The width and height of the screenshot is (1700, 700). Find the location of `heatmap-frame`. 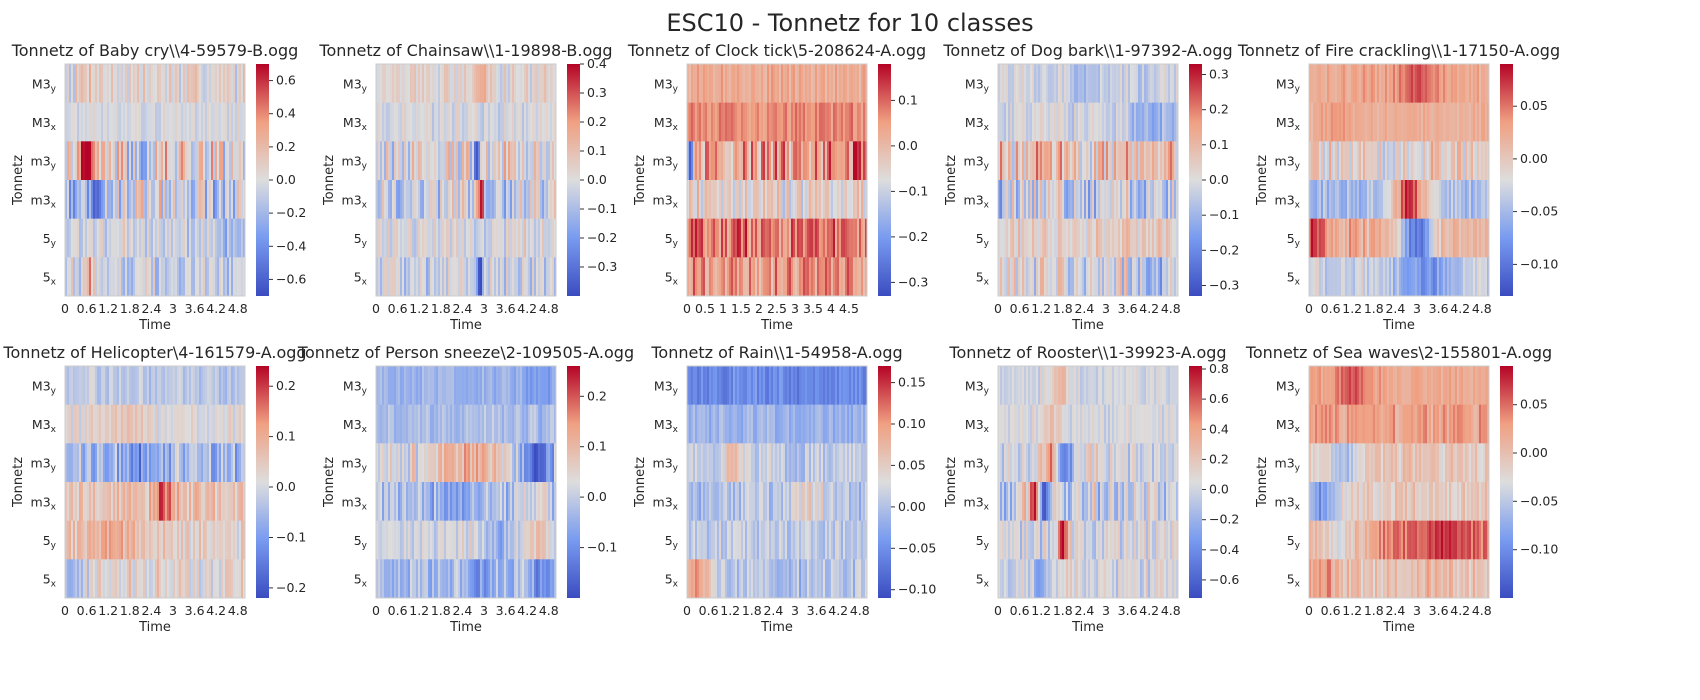

heatmap-frame is located at coordinates (466, 482).